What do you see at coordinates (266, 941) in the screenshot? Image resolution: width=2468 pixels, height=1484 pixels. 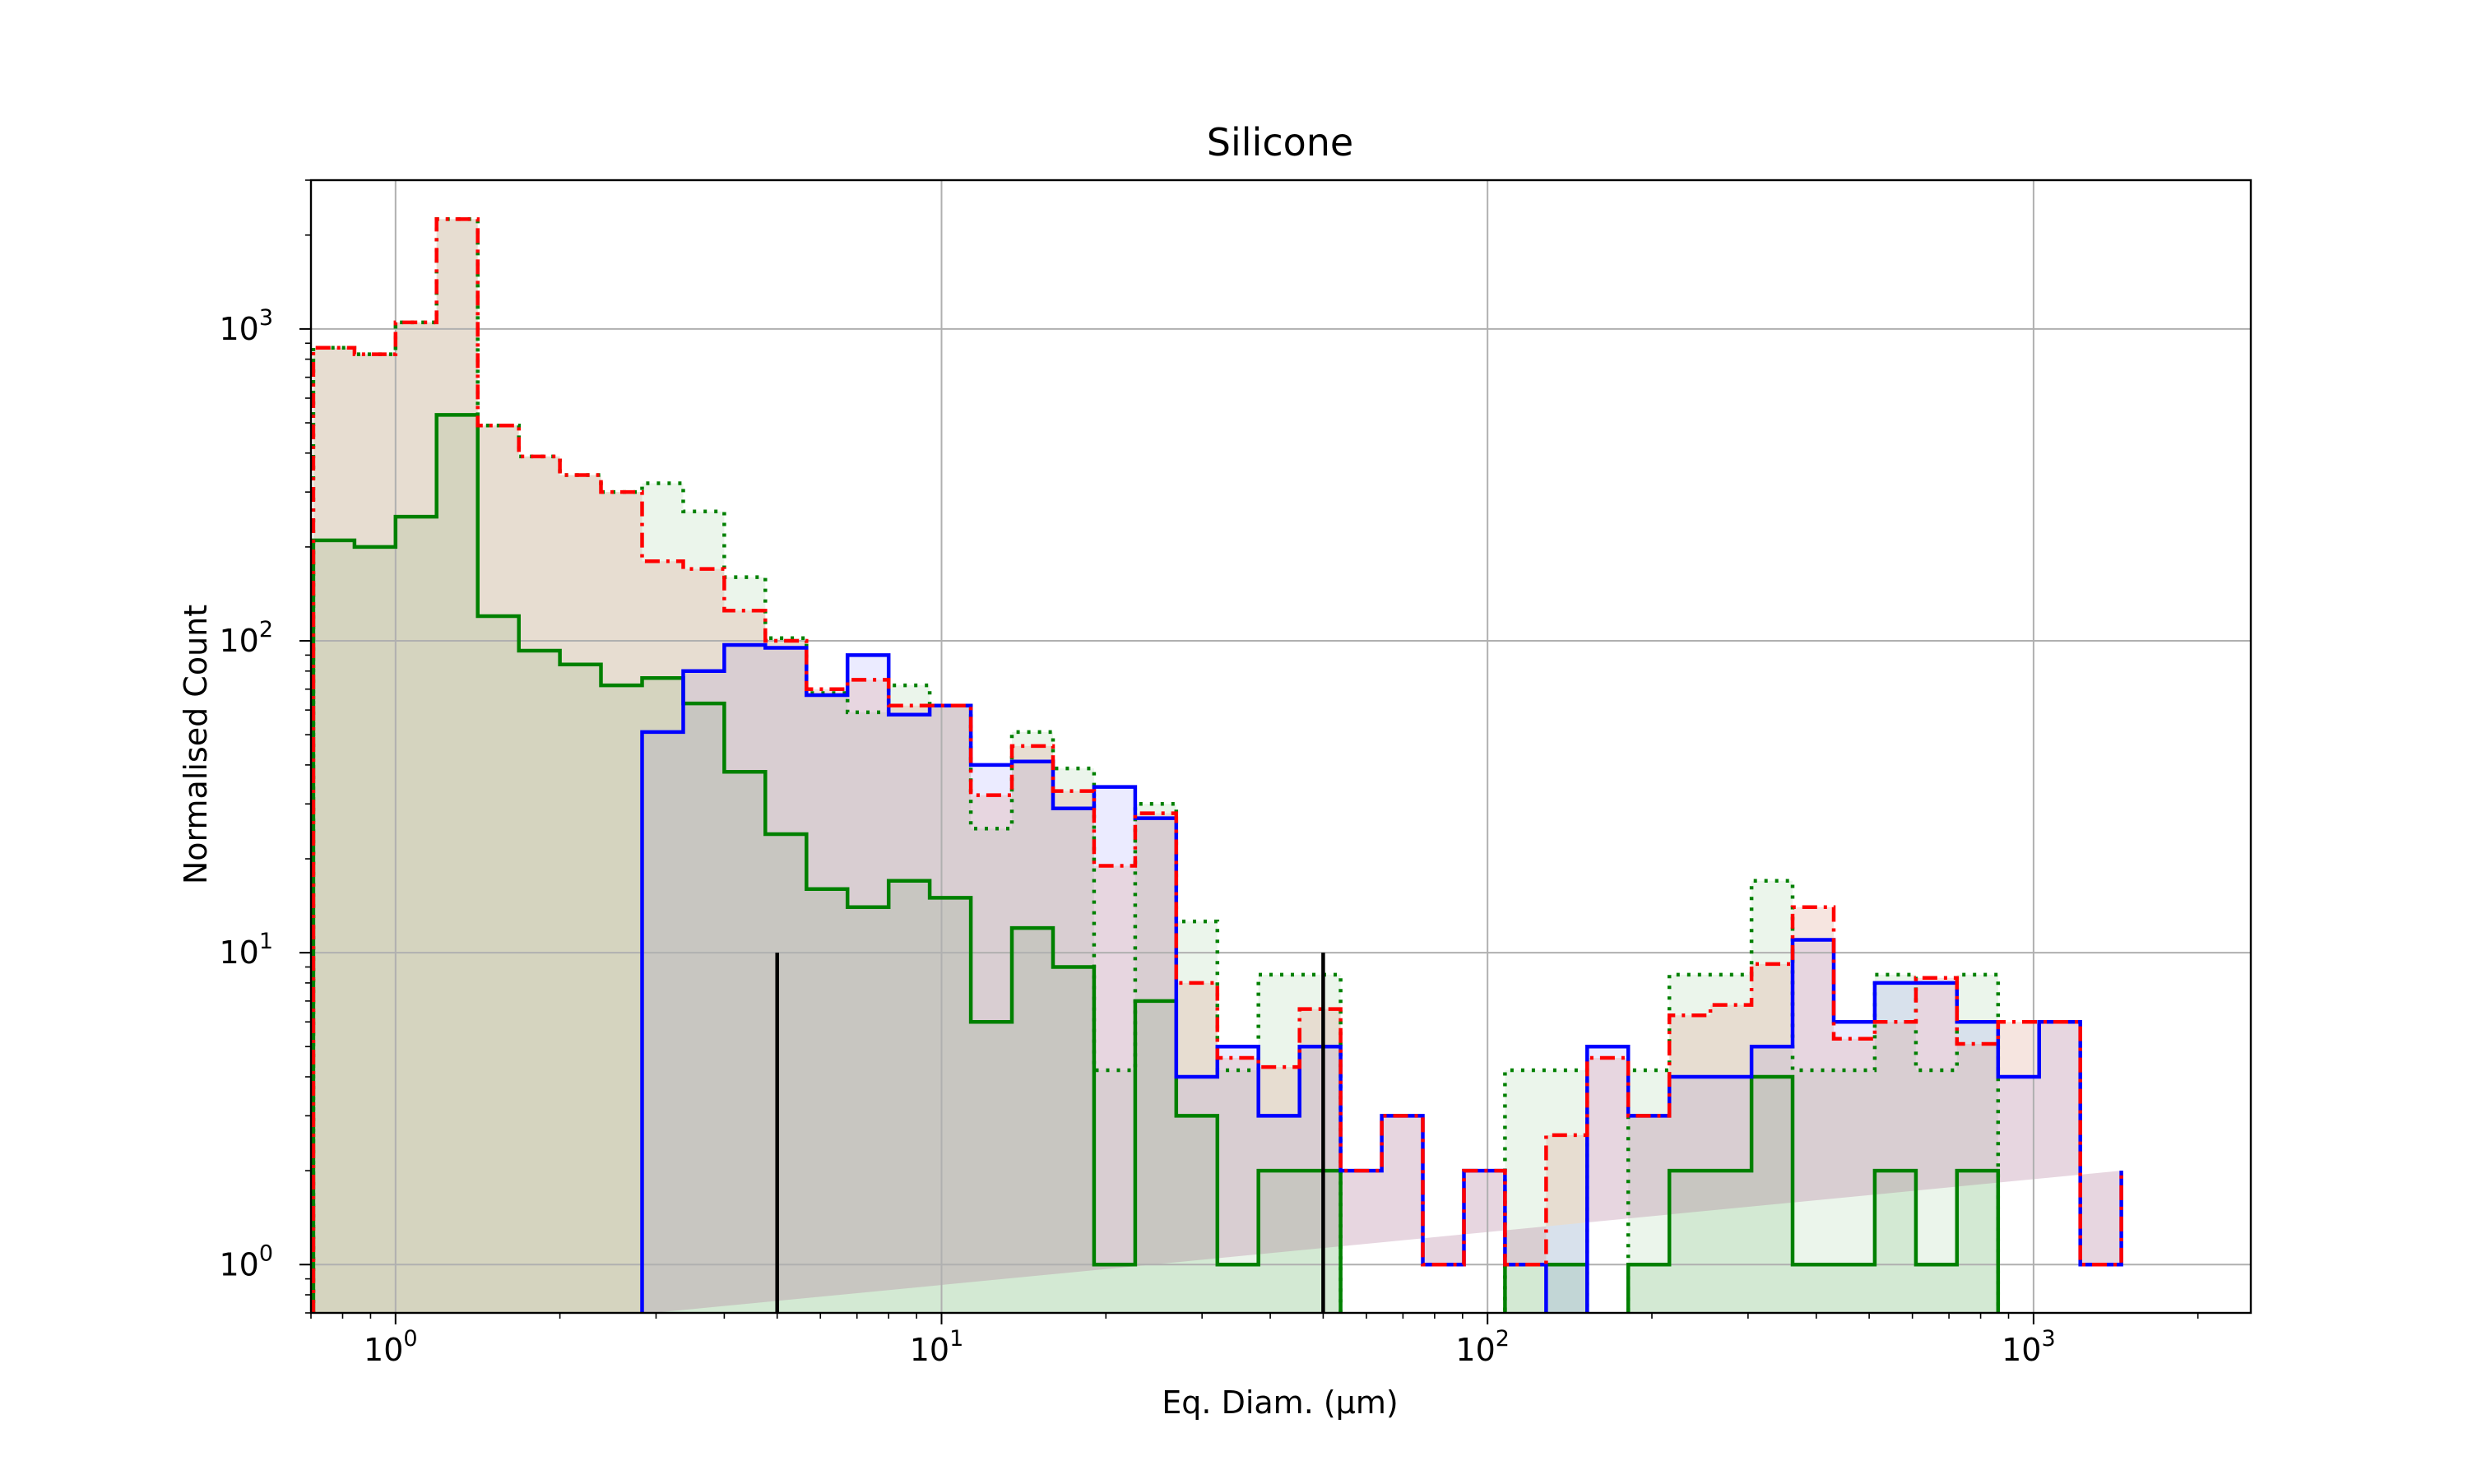 I see `y-tick-exponent-1: 1` at bounding box center [266, 941].